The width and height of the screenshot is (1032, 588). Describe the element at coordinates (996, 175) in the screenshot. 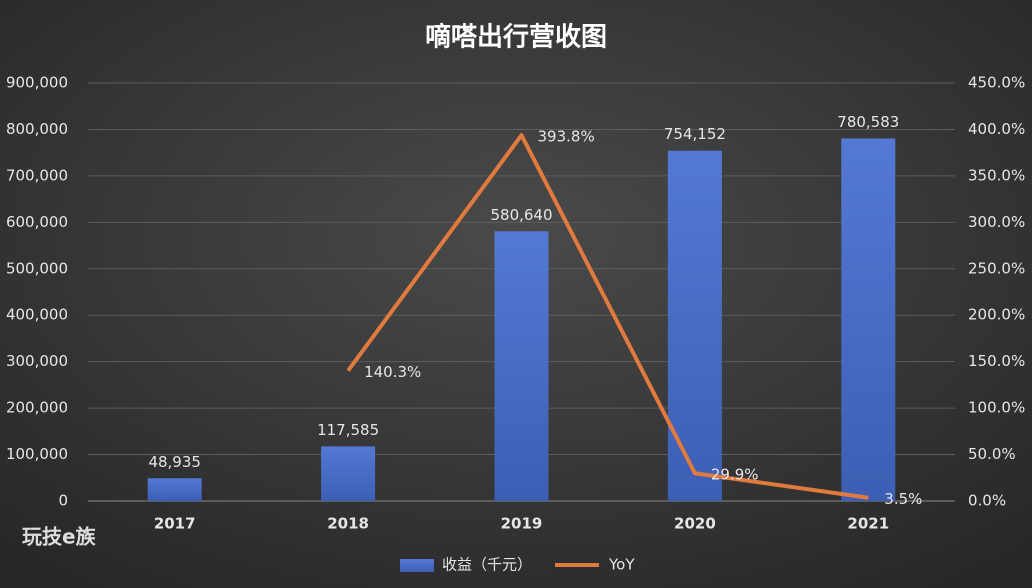

I see `y2-tick-label: 350.0%` at that location.